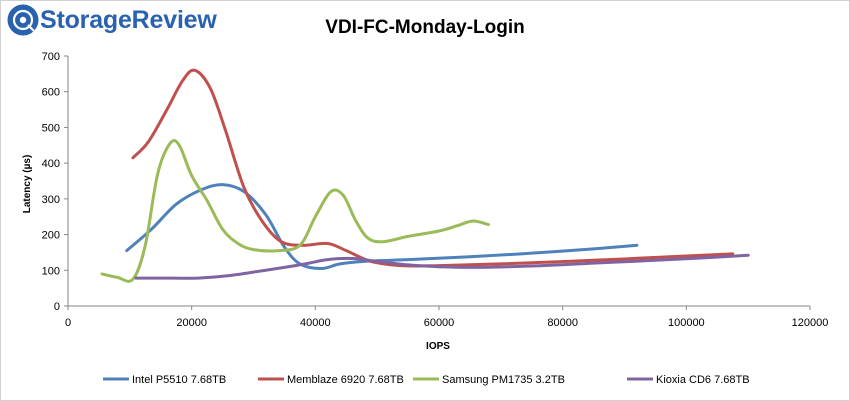 The height and width of the screenshot is (401, 850). What do you see at coordinates (315, 323) in the screenshot?
I see `x-tick-label: 40000` at bounding box center [315, 323].